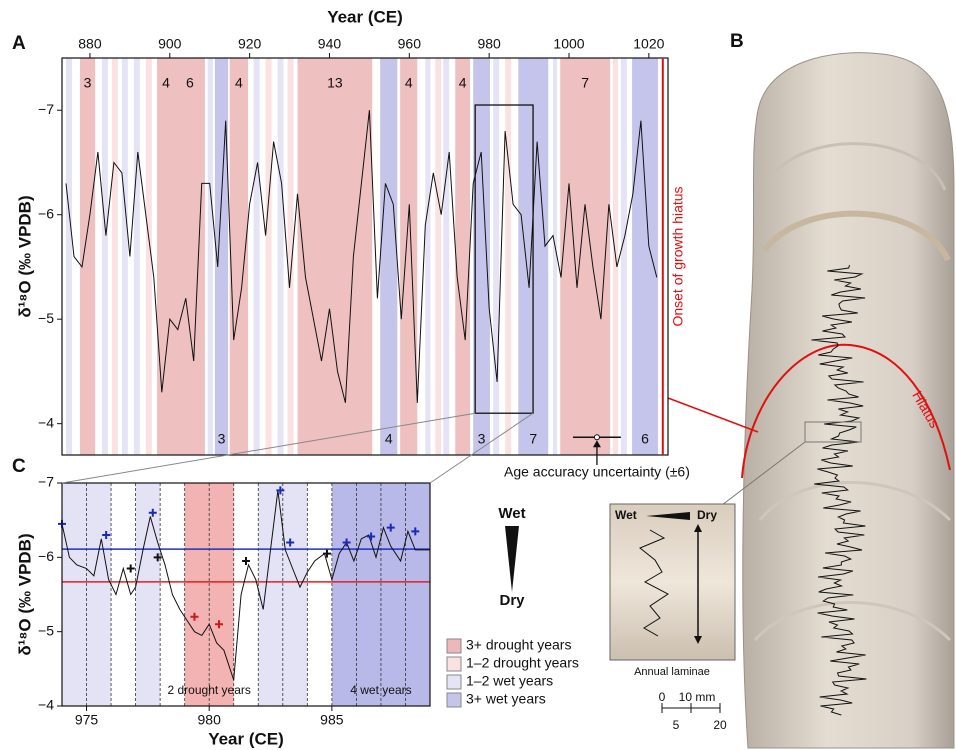  What do you see at coordinates (489, 44) in the screenshot?
I see `x-tick-label: 980` at bounding box center [489, 44].